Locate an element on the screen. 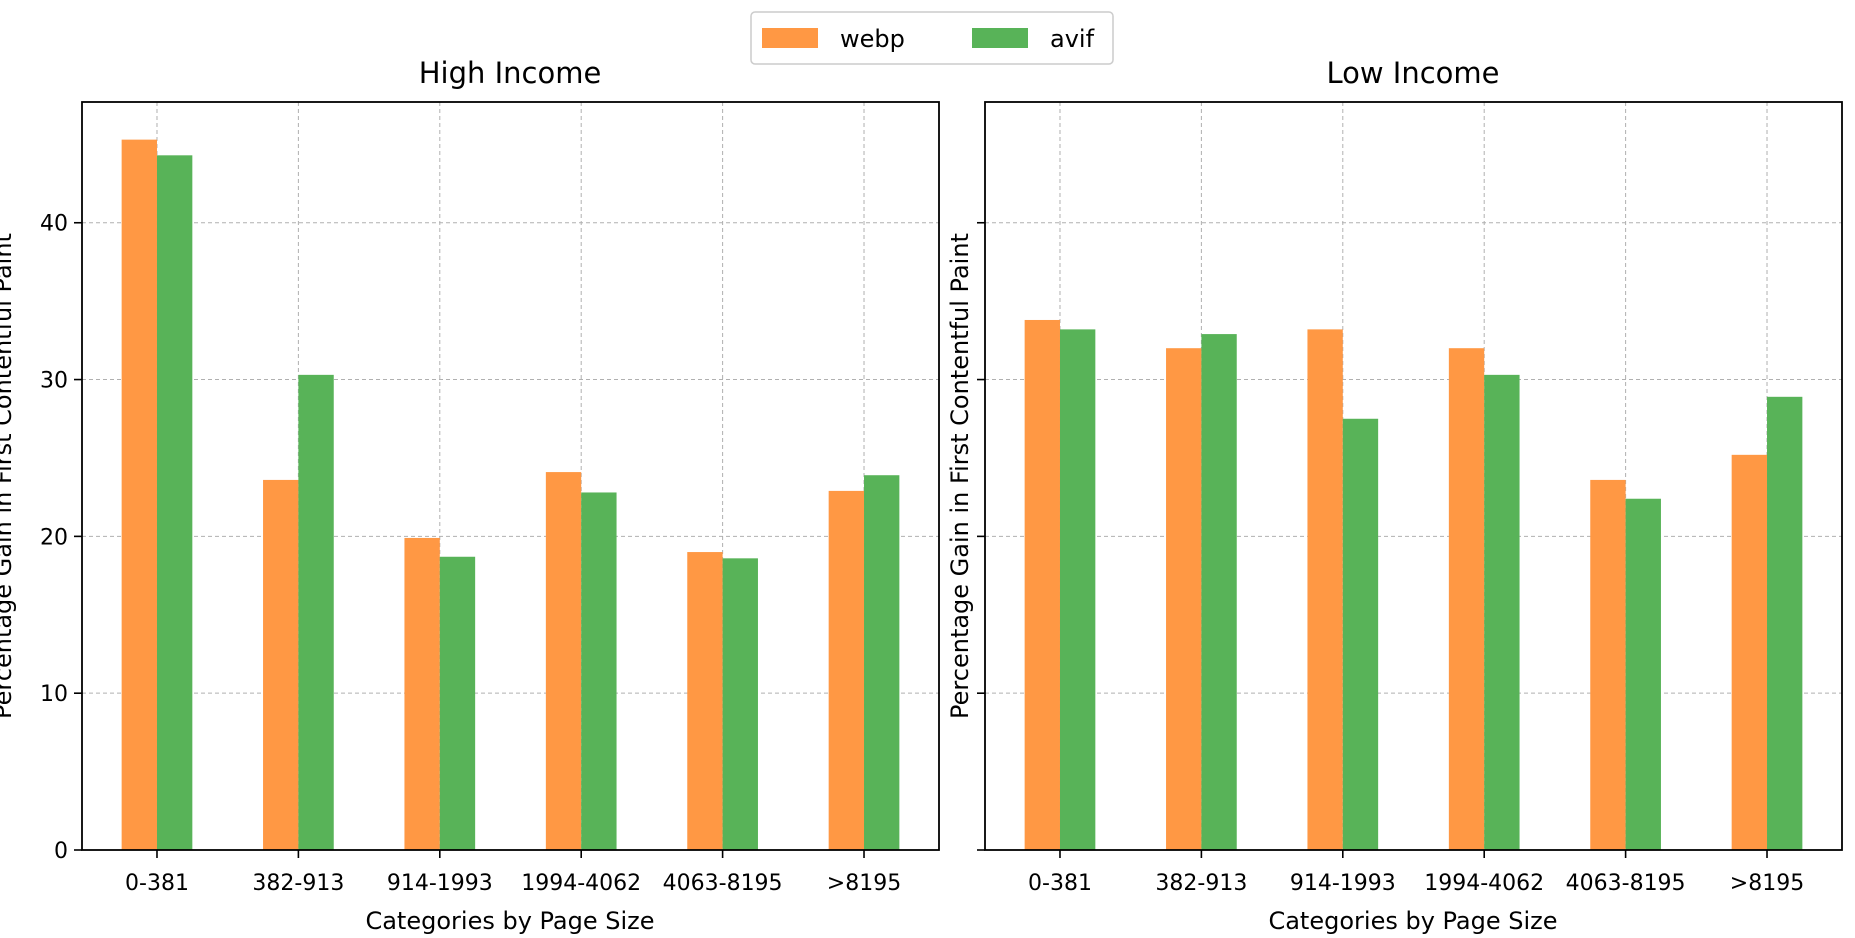  y-tick-label: 10 is located at coordinates (54, 694).